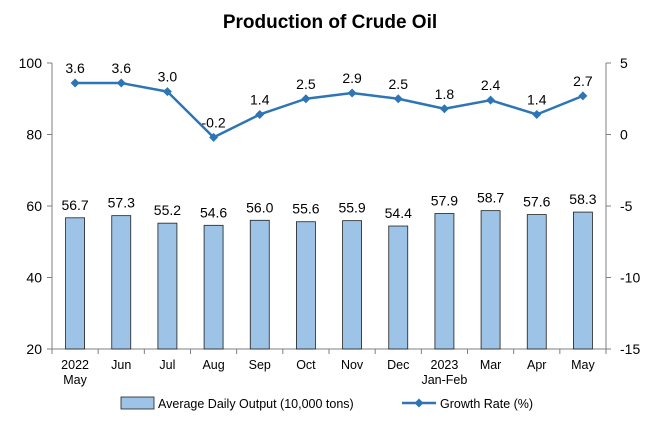 The height and width of the screenshot is (440, 660). I want to click on category-label: Nov, so click(352, 365).